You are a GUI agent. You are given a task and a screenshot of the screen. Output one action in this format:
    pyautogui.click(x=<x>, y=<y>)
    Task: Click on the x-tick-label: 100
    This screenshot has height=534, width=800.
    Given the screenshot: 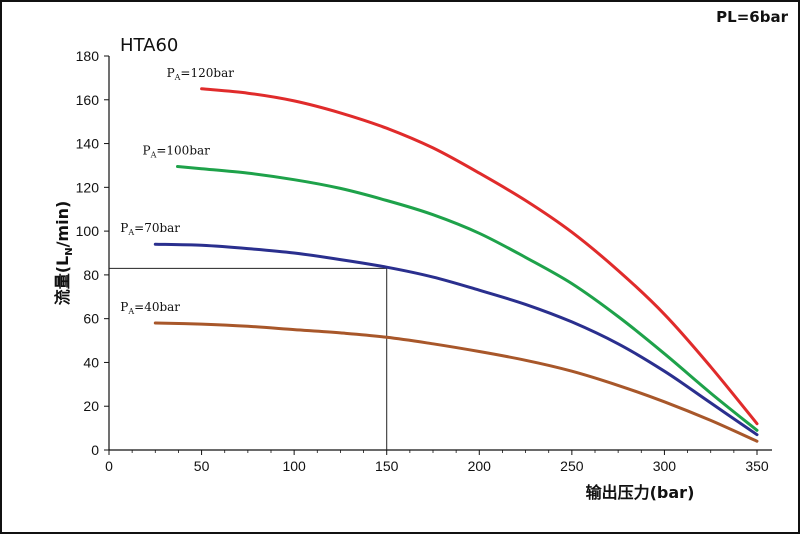 What is the action you would take?
    pyautogui.click(x=294, y=466)
    